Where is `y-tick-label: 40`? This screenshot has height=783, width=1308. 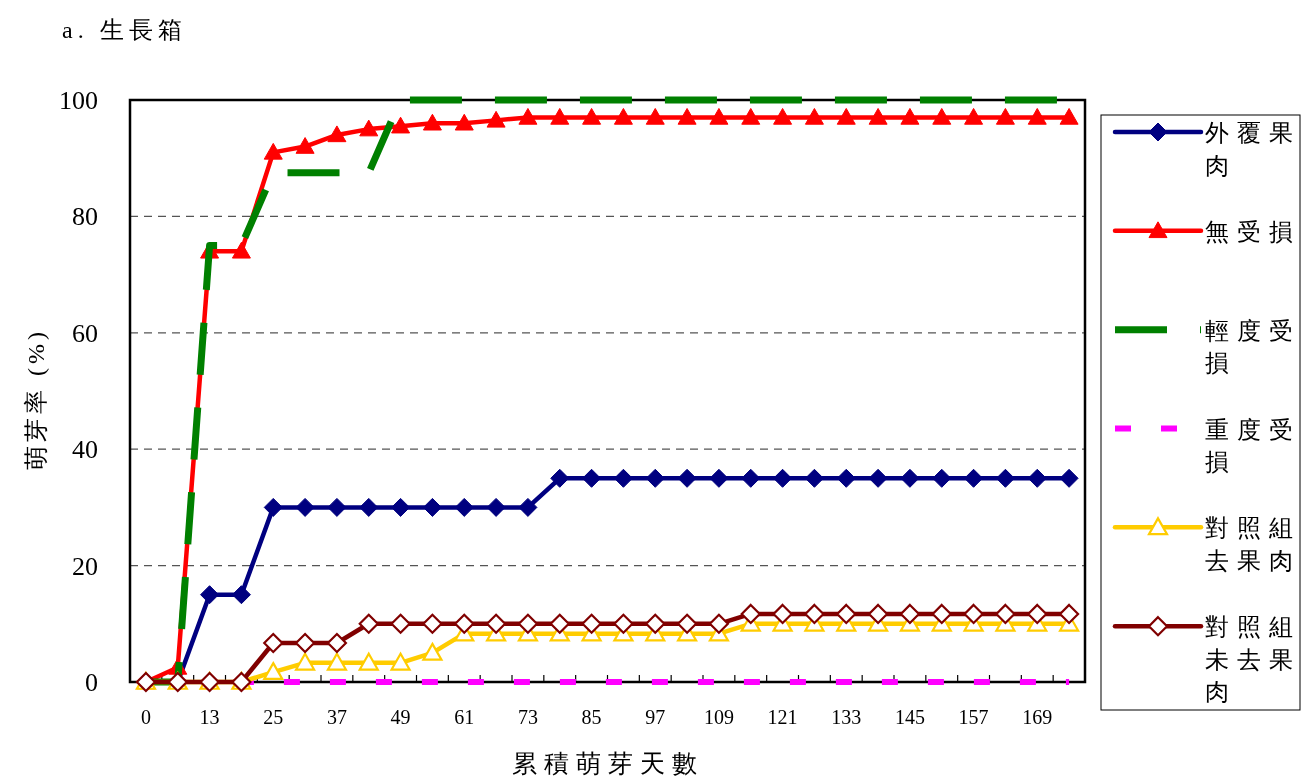 y-tick-label: 40 is located at coordinates (85, 450).